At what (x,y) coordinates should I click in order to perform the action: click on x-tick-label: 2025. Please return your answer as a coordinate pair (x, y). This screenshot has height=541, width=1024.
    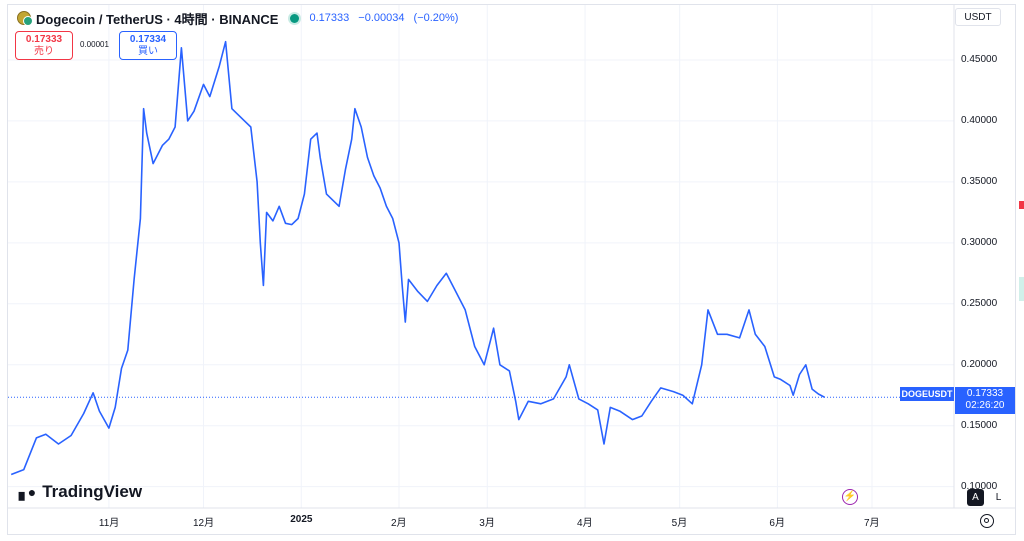
    Looking at the image, I should click on (301, 519).